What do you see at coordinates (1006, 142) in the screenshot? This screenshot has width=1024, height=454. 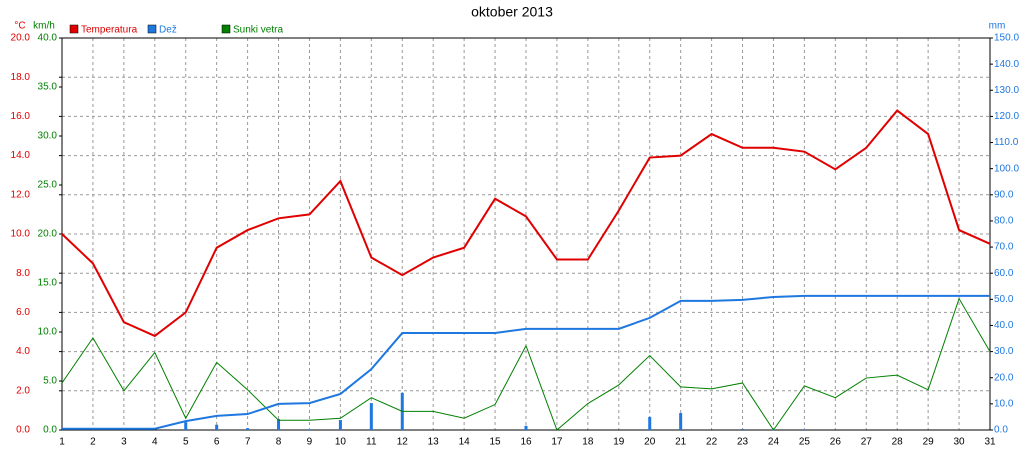 I see `tick-label: 110.0` at bounding box center [1006, 142].